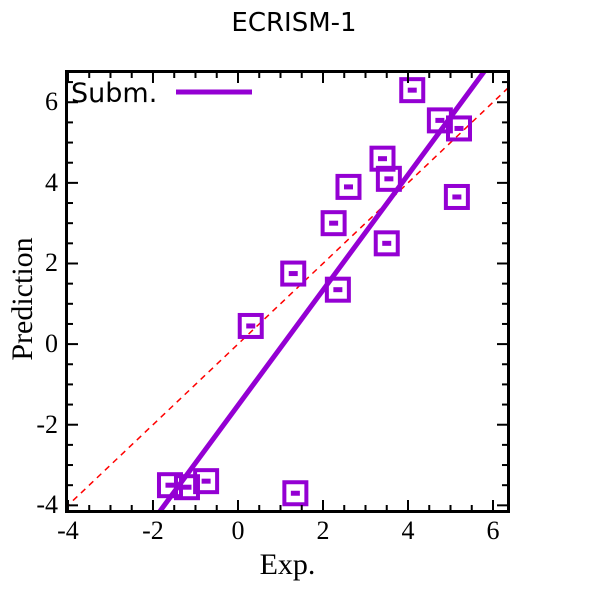 The height and width of the screenshot is (600, 600). Describe the element at coordinates (47, 424) in the screenshot. I see `y-tick-label: -2` at that location.